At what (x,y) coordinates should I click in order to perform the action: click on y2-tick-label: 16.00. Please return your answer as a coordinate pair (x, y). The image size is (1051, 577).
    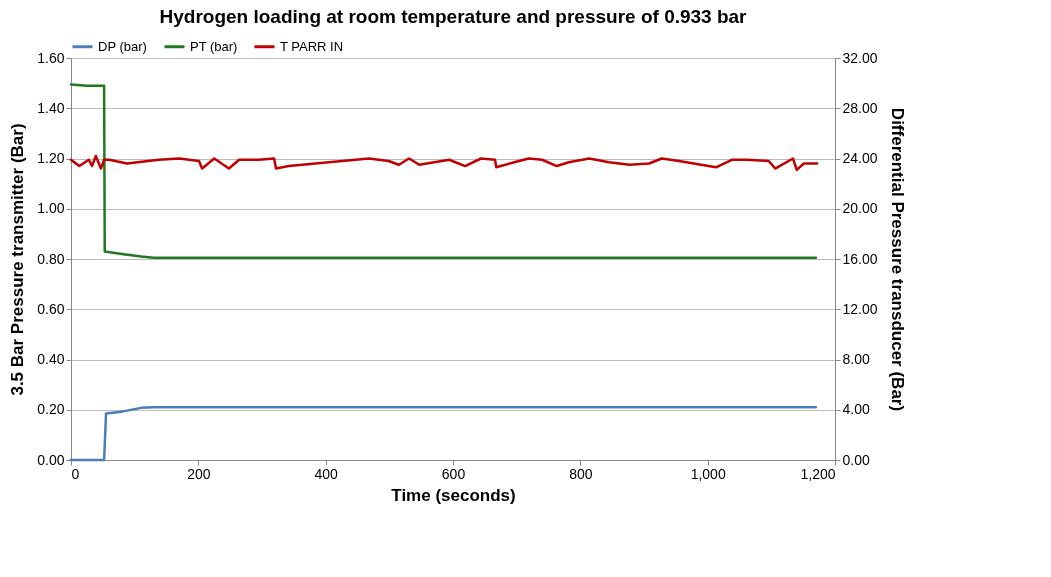
    Looking at the image, I should click on (860, 258).